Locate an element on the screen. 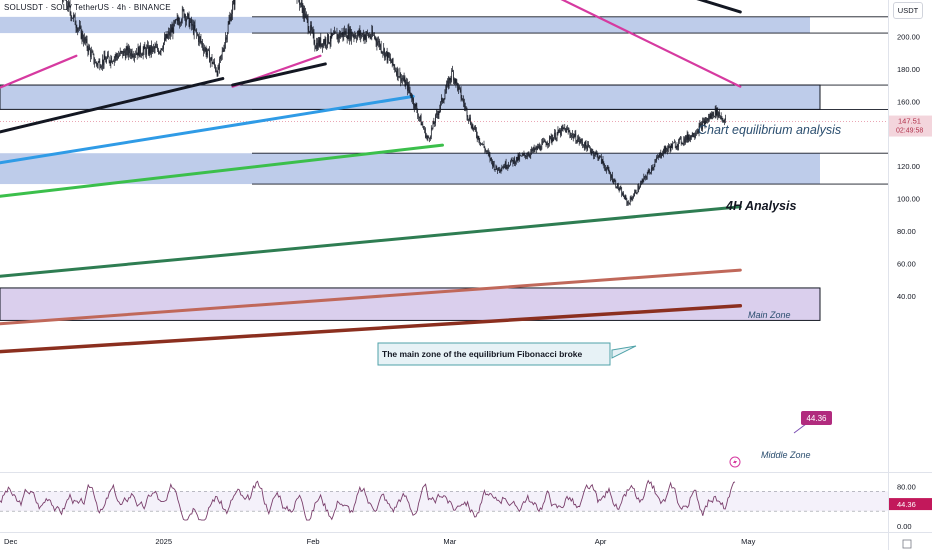  countdown-text: 02:49:58 is located at coordinates (909, 131).